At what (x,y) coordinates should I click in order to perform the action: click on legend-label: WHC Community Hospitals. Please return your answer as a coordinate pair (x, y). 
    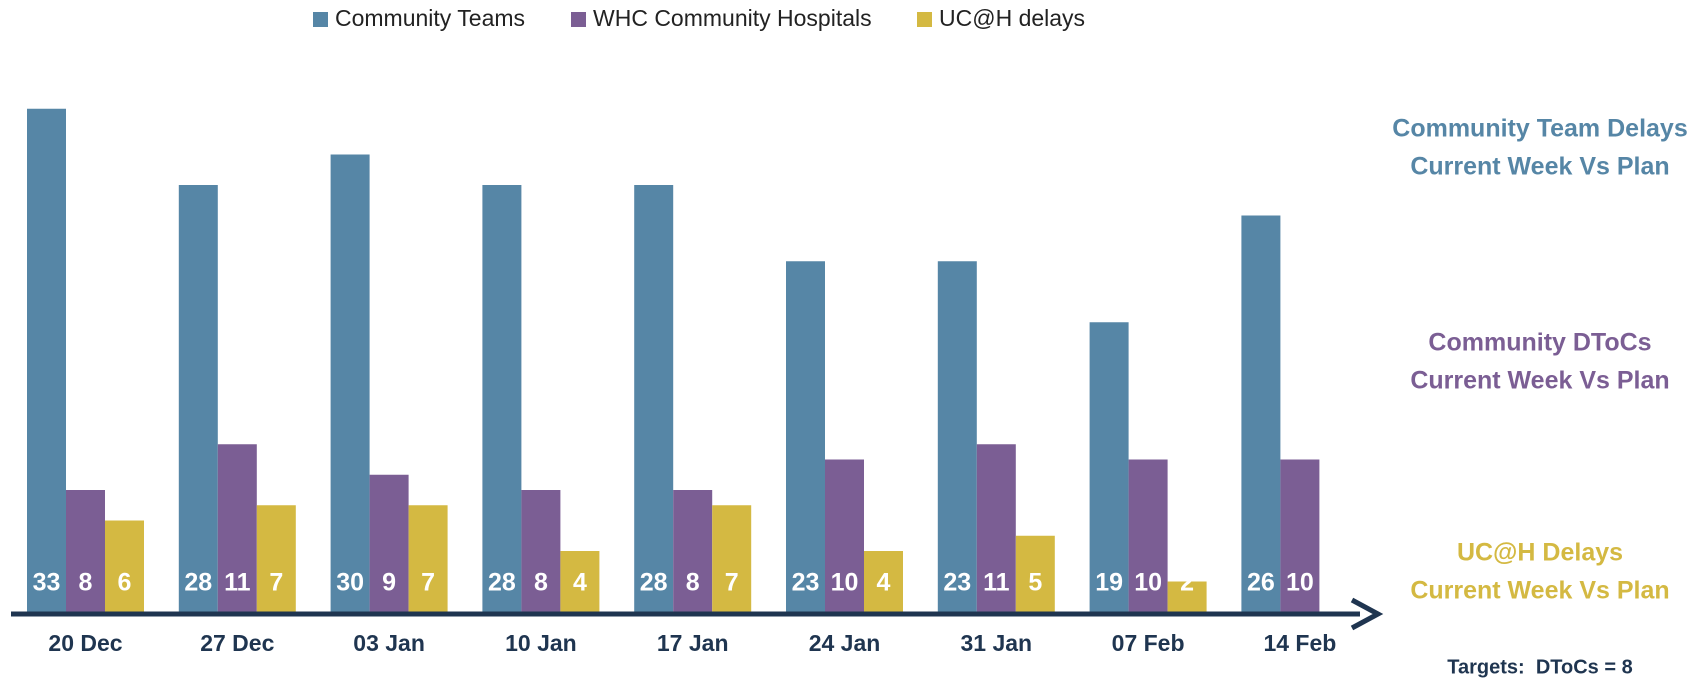
    Looking at the image, I should click on (732, 18).